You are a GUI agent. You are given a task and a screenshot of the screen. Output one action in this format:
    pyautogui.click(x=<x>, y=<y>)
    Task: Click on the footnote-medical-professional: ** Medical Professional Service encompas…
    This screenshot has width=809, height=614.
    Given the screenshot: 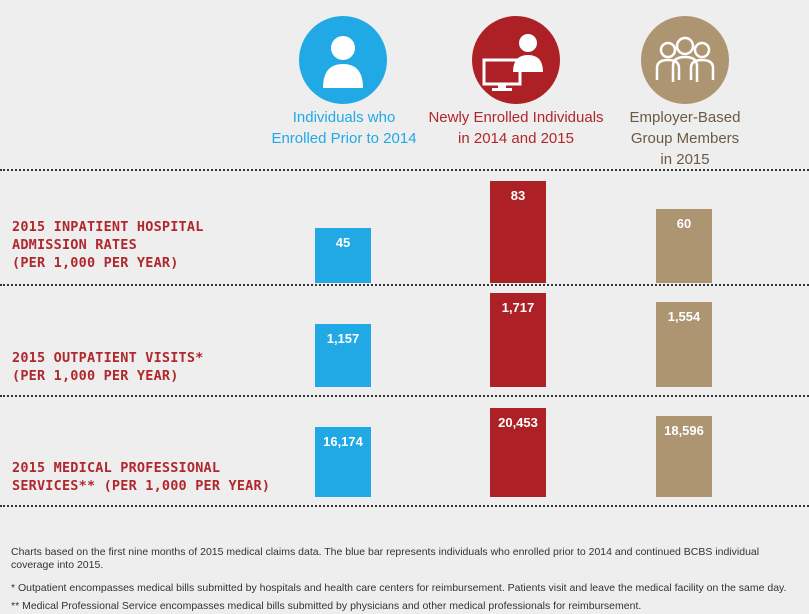 What is the action you would take?
    pyautogui.click(x=326, y=606)
    